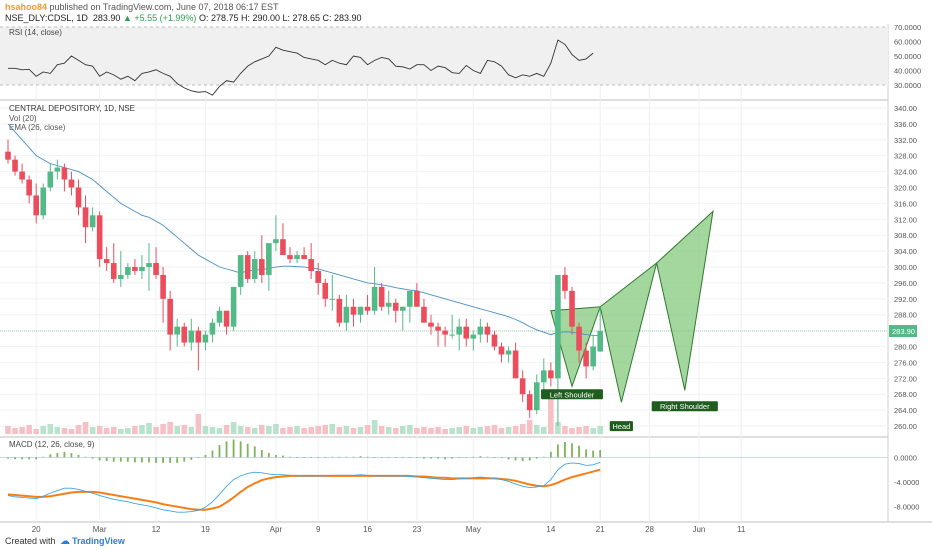  I want to click on author-link: hsahoo84, so click(26, 7).